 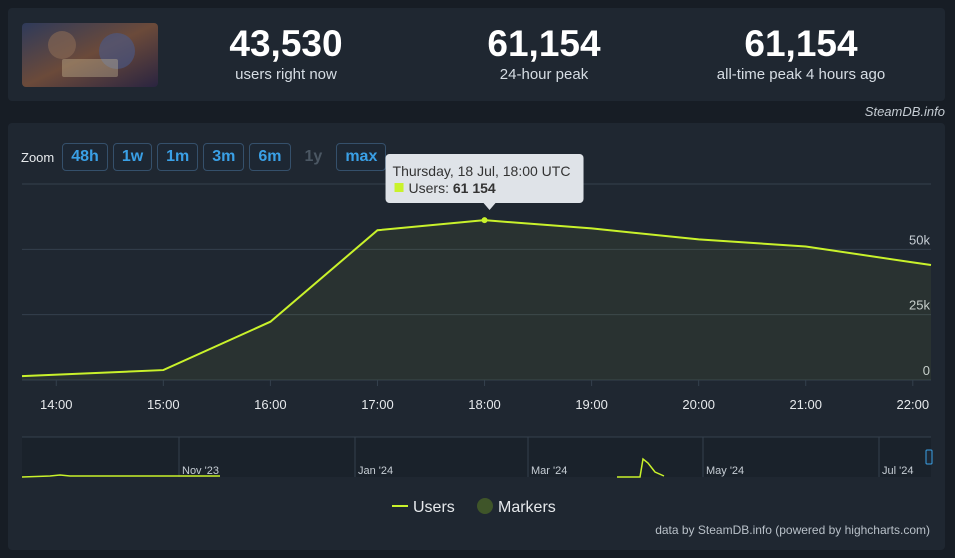 I want to click on legend-marker, so click(x=485, y=506).